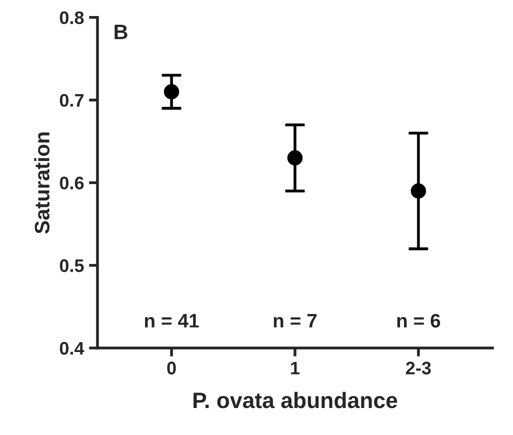  What do you see at coordinates (72, 265) in the screenshot?
I see `y-tick-label: 0.5` at bounding box center [72, 265].